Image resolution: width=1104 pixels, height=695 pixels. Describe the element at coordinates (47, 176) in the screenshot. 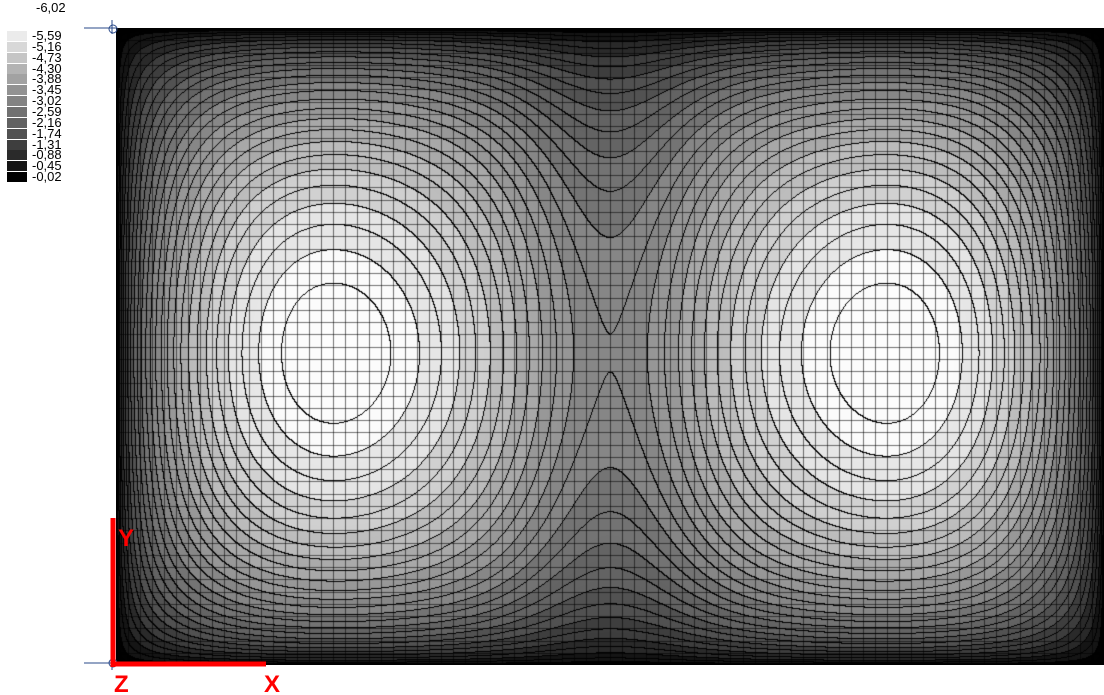

I see `legend-label: -0,02` at that location.